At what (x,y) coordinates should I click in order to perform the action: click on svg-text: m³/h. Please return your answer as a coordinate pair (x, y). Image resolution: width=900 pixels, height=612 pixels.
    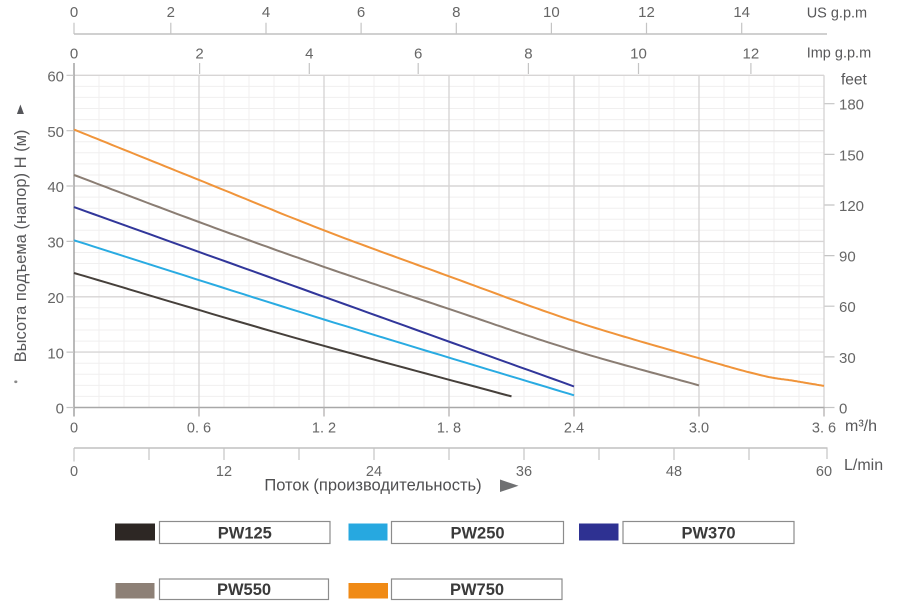
    Looking at the image, I should click on (861, 426).